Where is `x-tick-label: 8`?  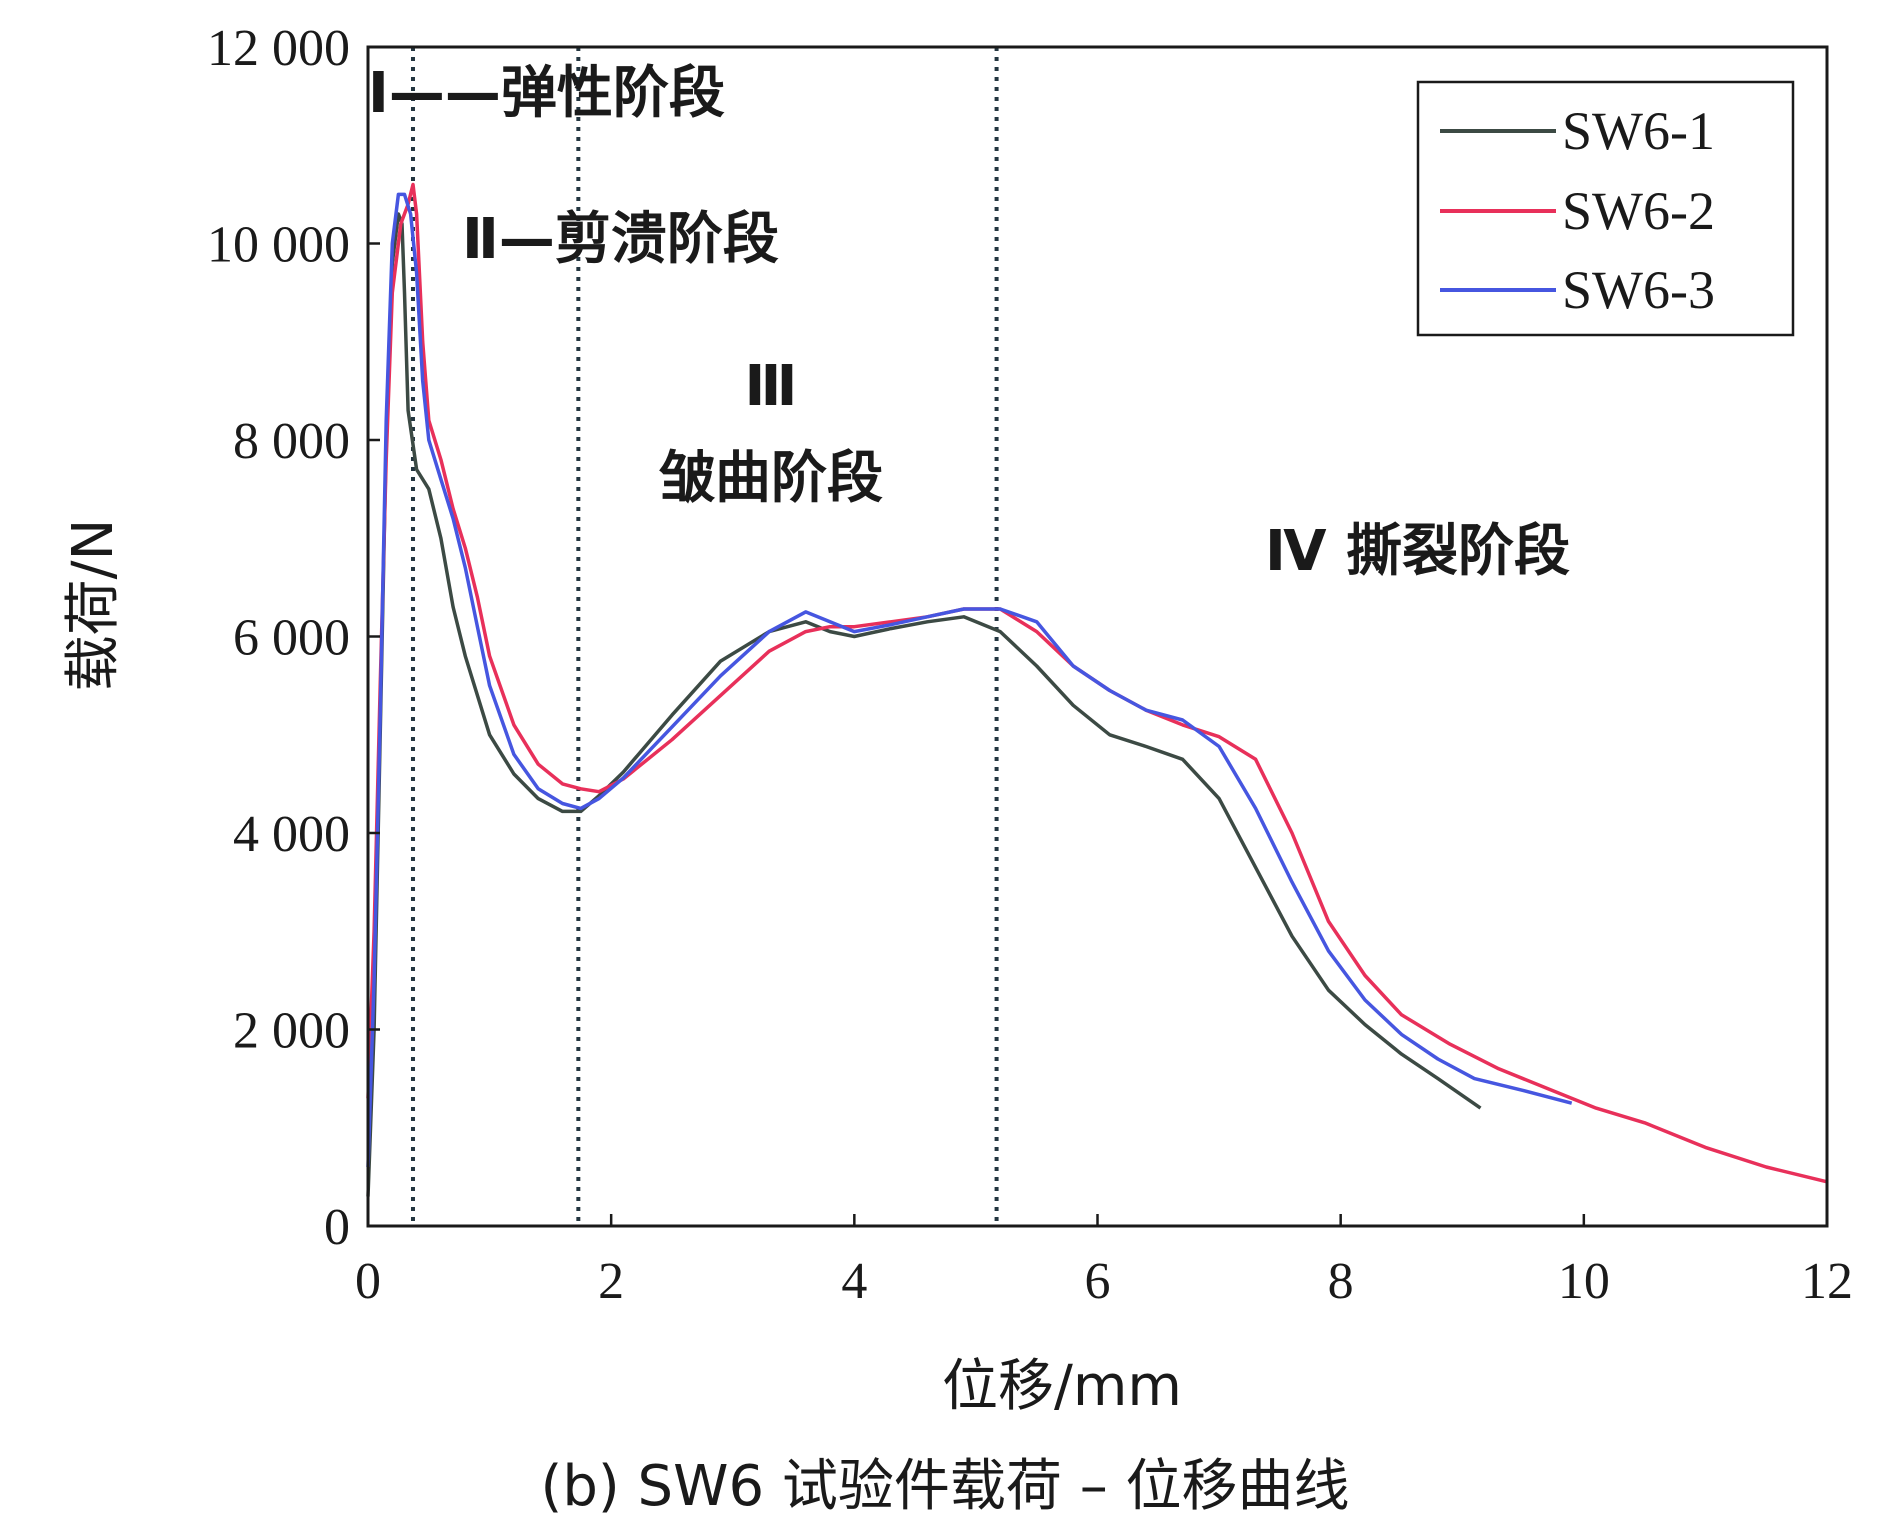 x-tick-label: 8 is located at coordinates (1341, 1281).